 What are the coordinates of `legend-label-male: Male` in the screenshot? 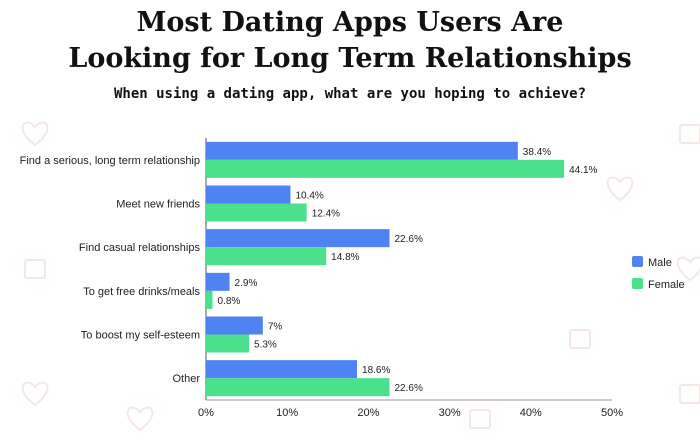 It's located at (660, 263).